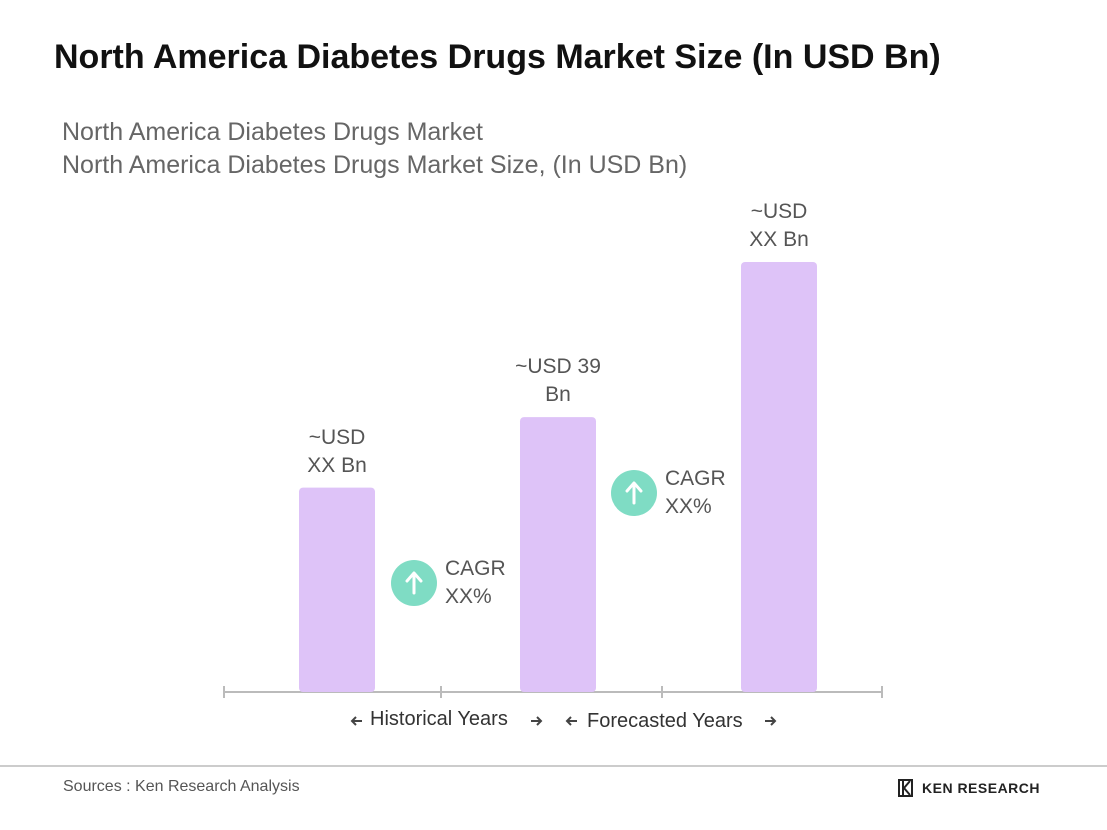 This screenshot has width=1107, height=830. I want to click on period-arrows, so click(563, 721).